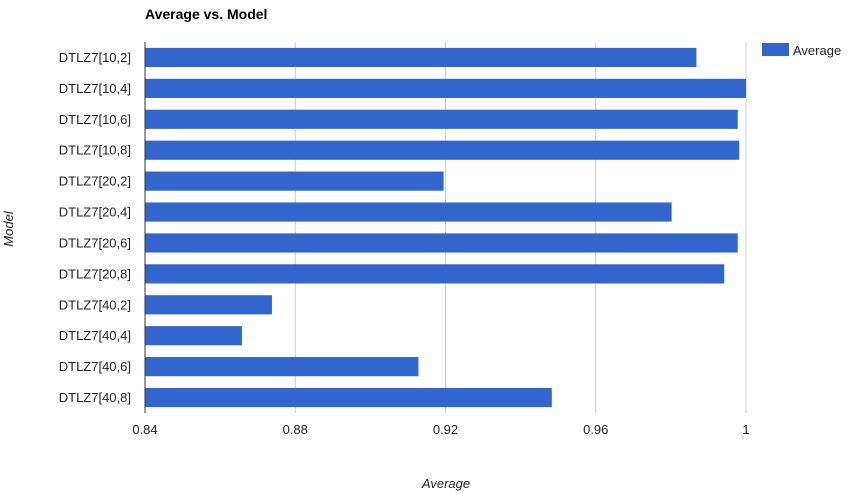 Image resolution: width=848 pixels, height=494 pixels. I want to click on x-tick-label: 0.92, so click(445, 429).